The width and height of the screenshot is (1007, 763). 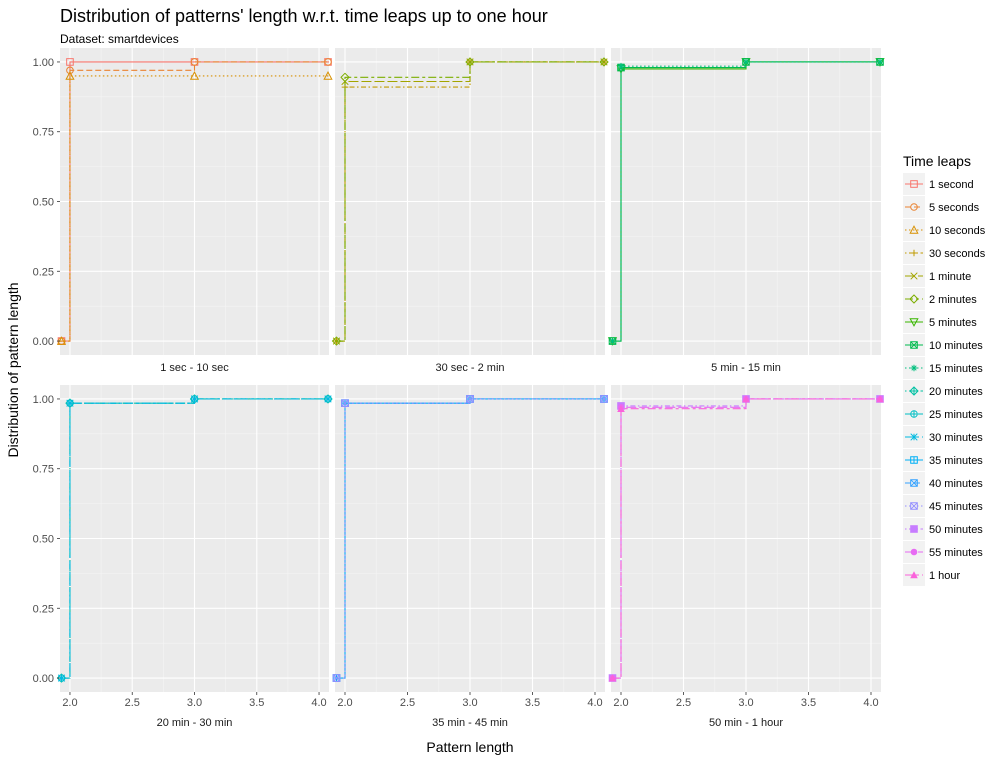 I want to click on x-tick-label: 3.0, so click(x=194, y=703).